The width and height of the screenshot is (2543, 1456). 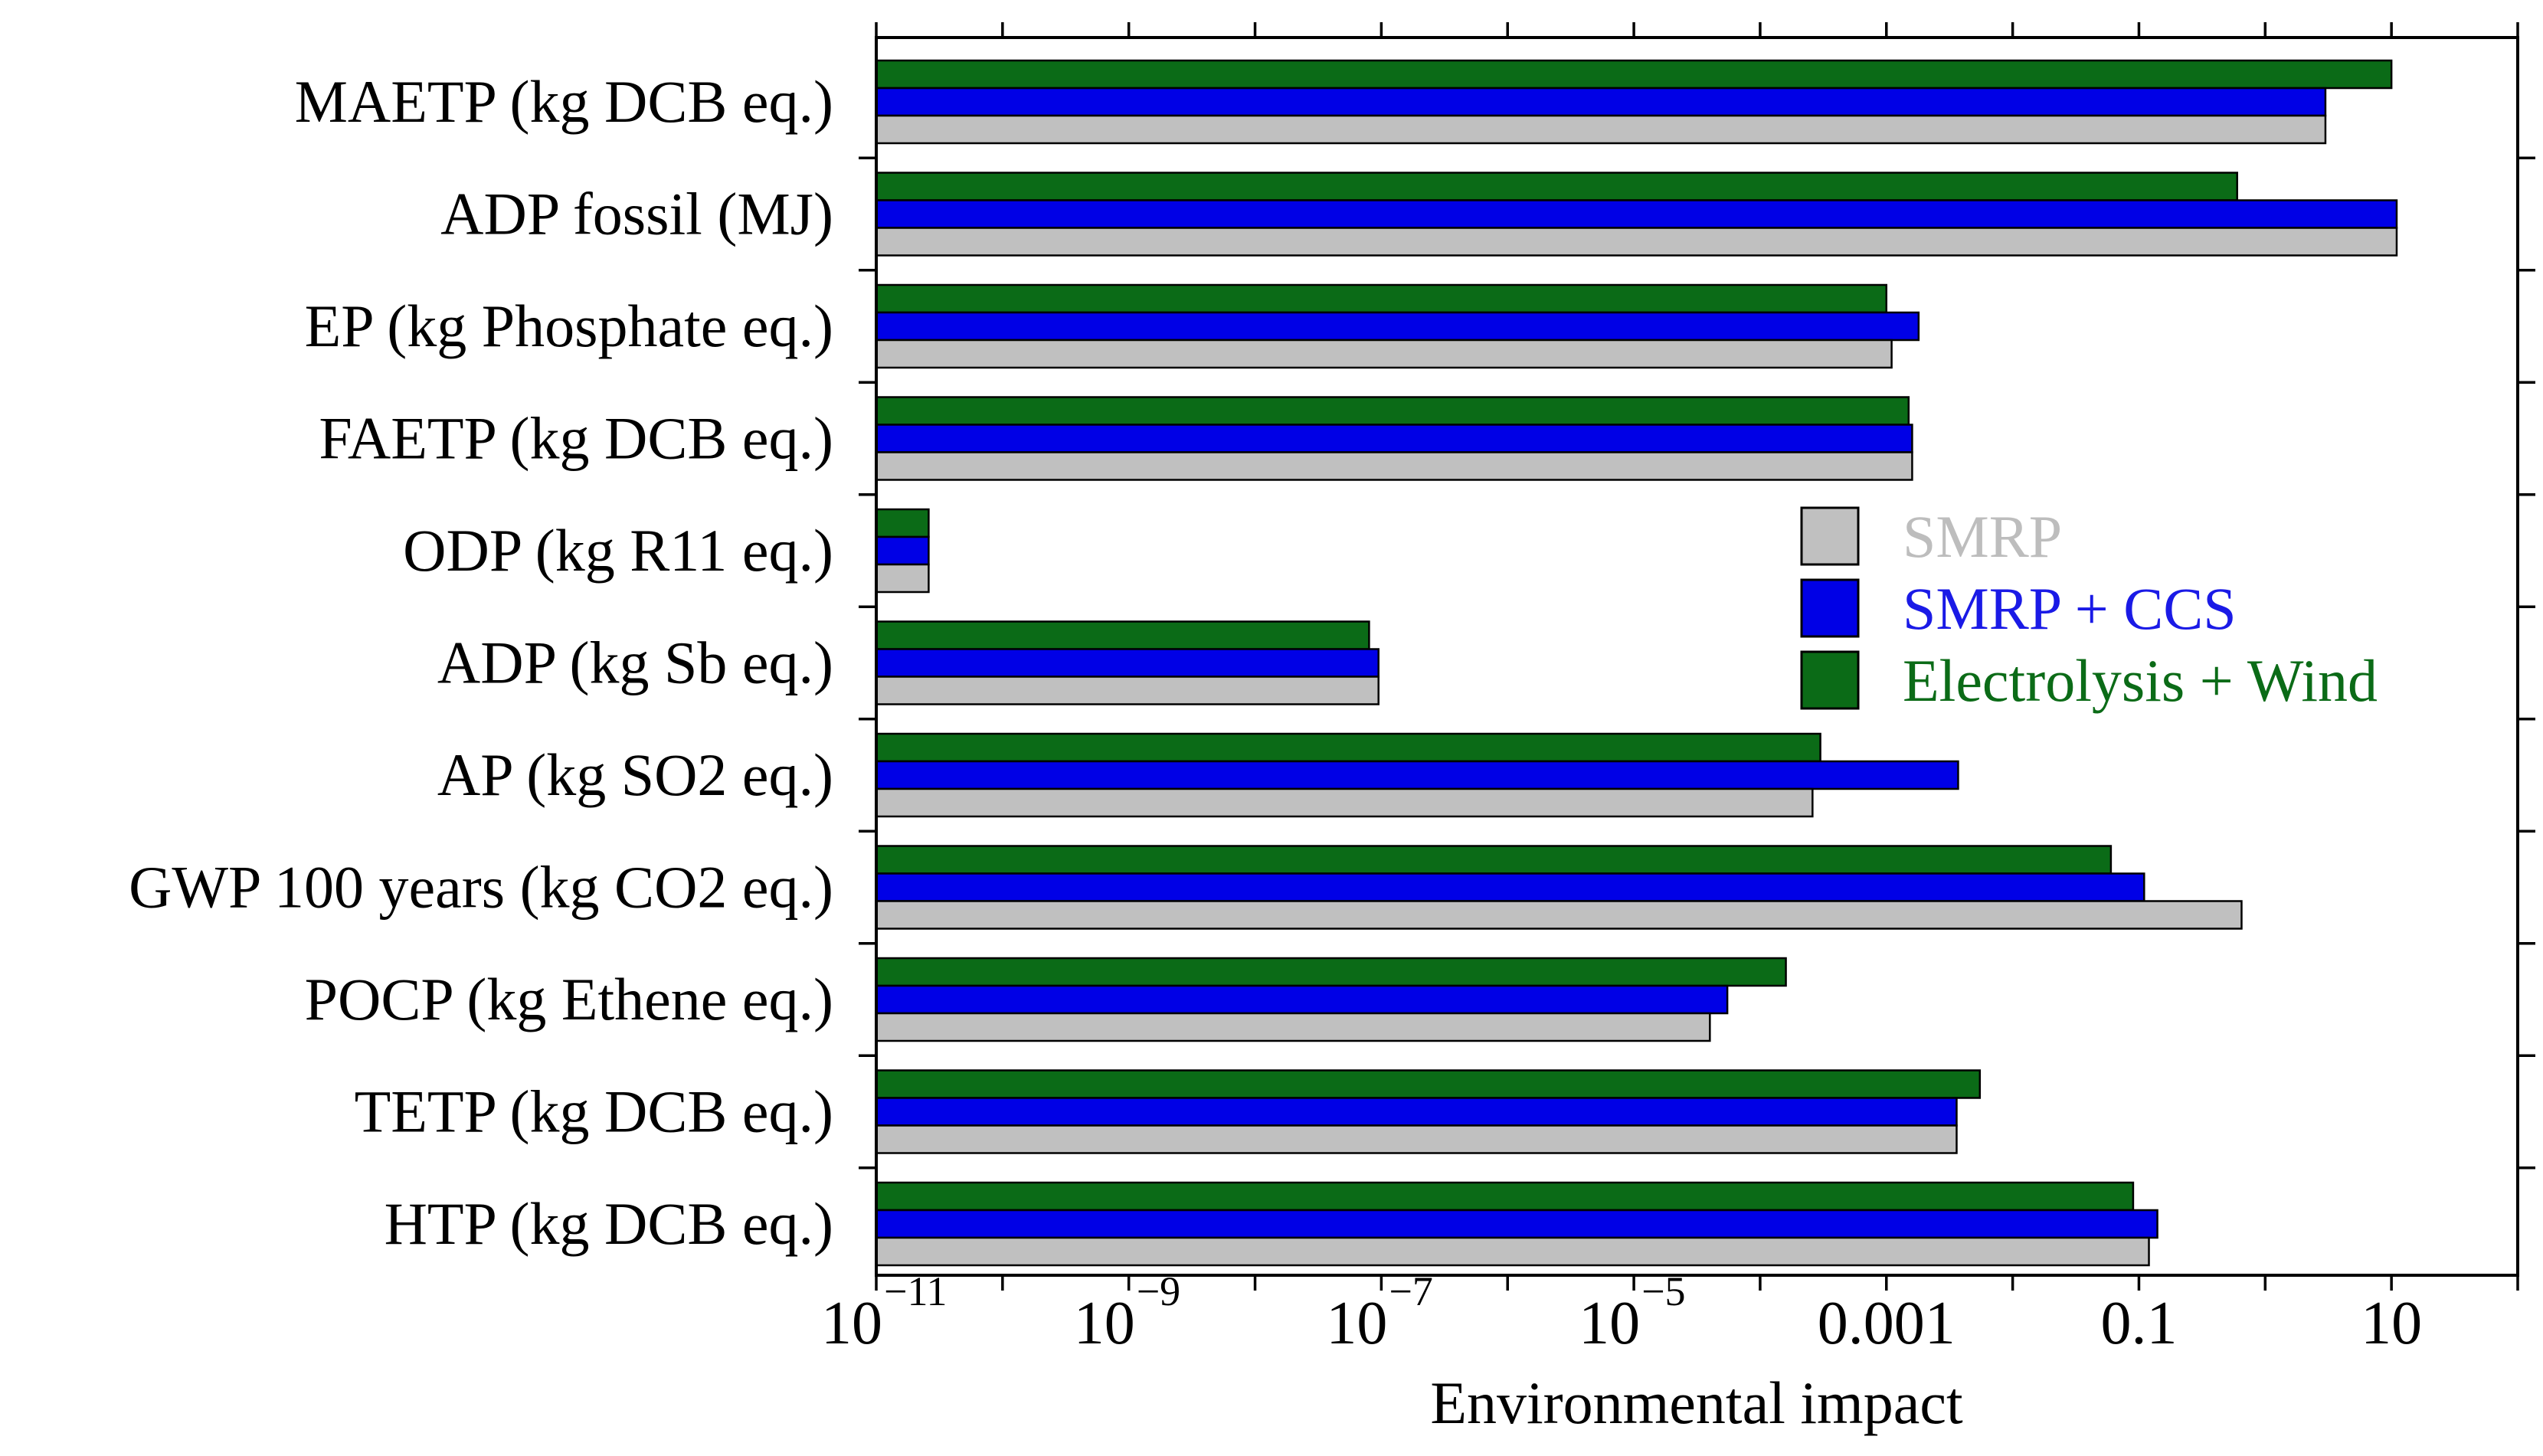 What do you see at coordinates (564, 101) in the screenshot?
I see `category-label: MAETP (kg DCB eq.)` at bounding box center [564, 101].